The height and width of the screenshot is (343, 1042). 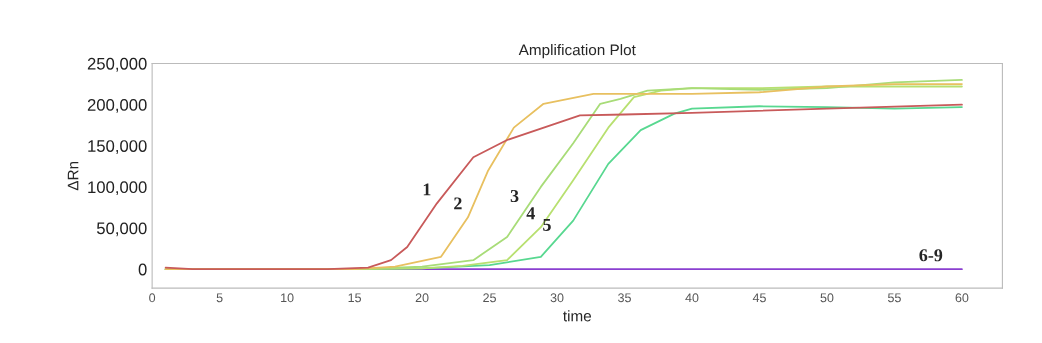 I want to click on x-tick-label: 20, so click(x=422, y=298).